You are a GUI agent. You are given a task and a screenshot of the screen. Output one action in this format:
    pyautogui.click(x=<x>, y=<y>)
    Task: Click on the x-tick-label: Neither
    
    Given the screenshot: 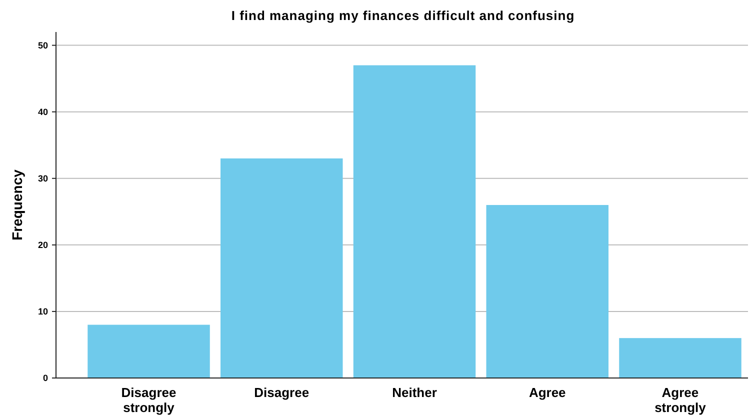 What is the action you would take?
    pyautogui.click(x=414, y=392)
    